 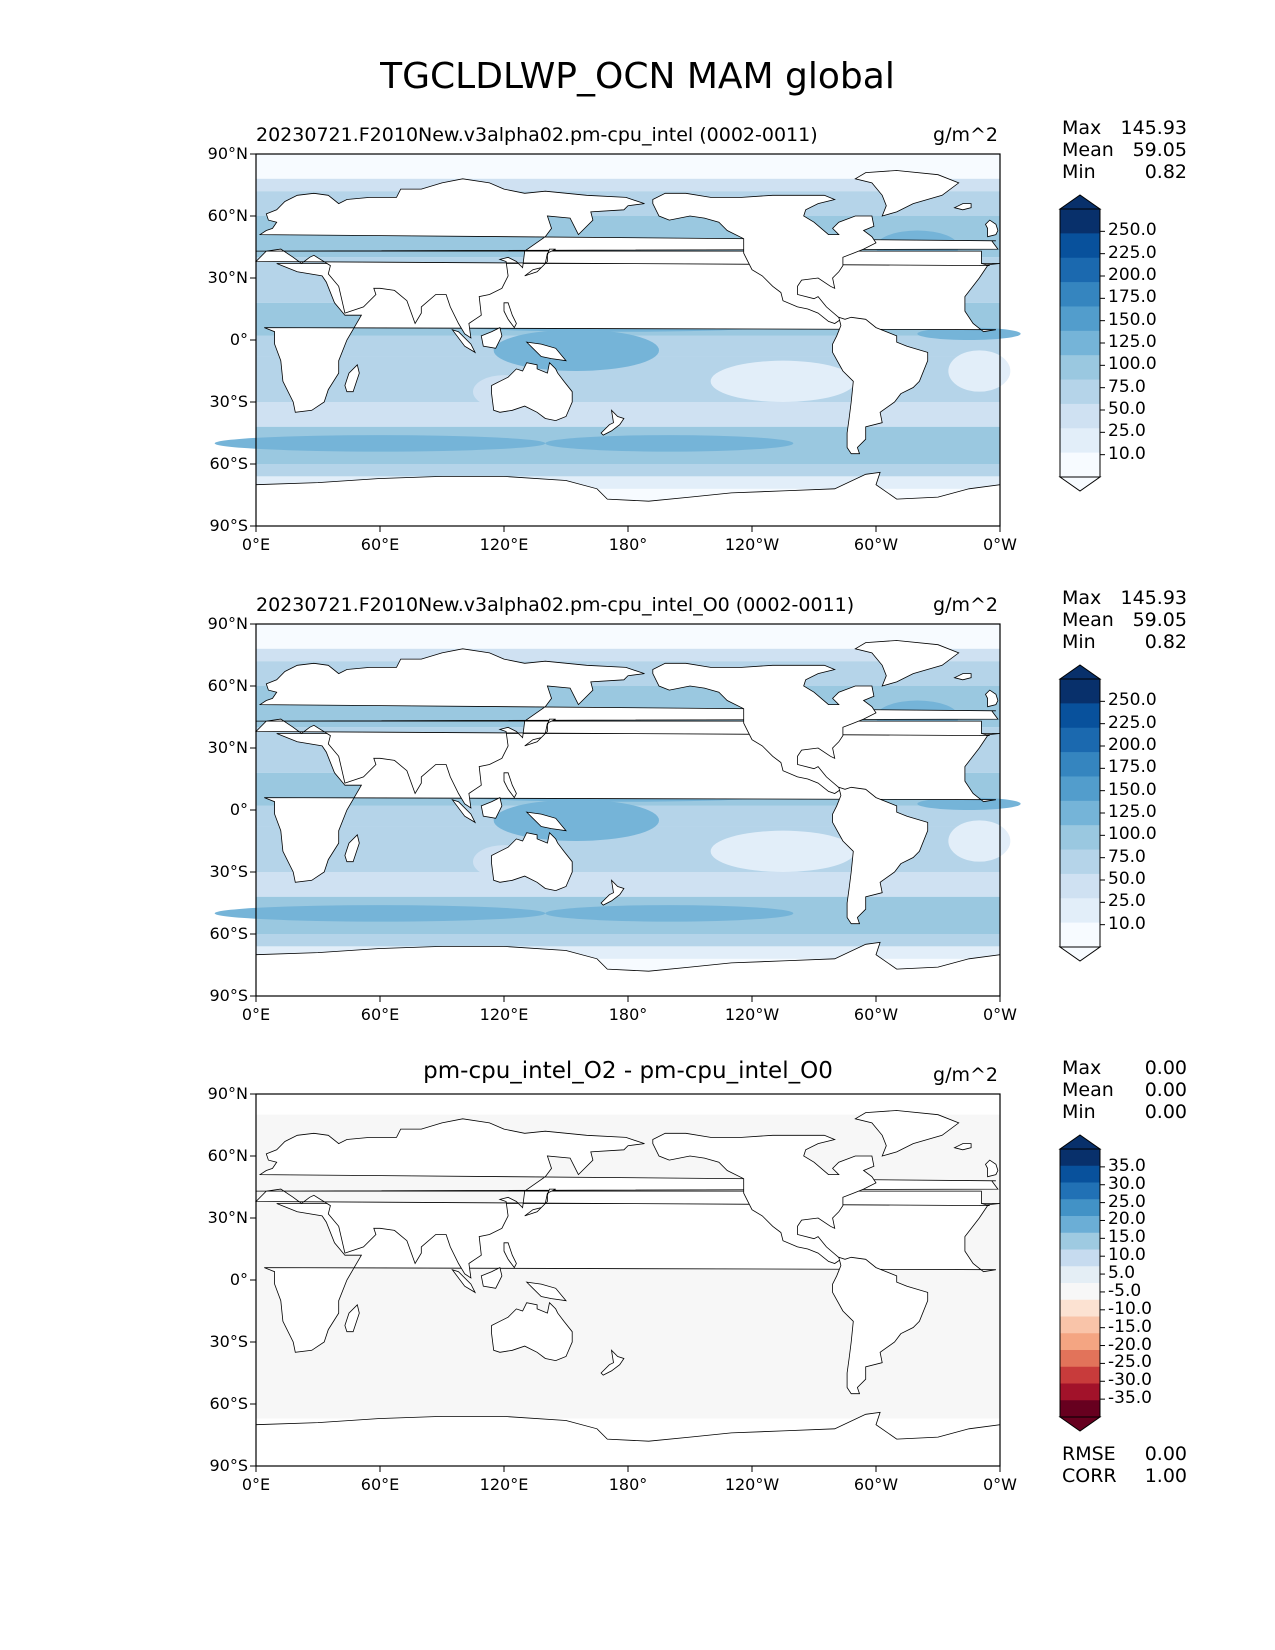 I want to click on panel-1-mean-value: 59.05, so click(x=1159, y=150).